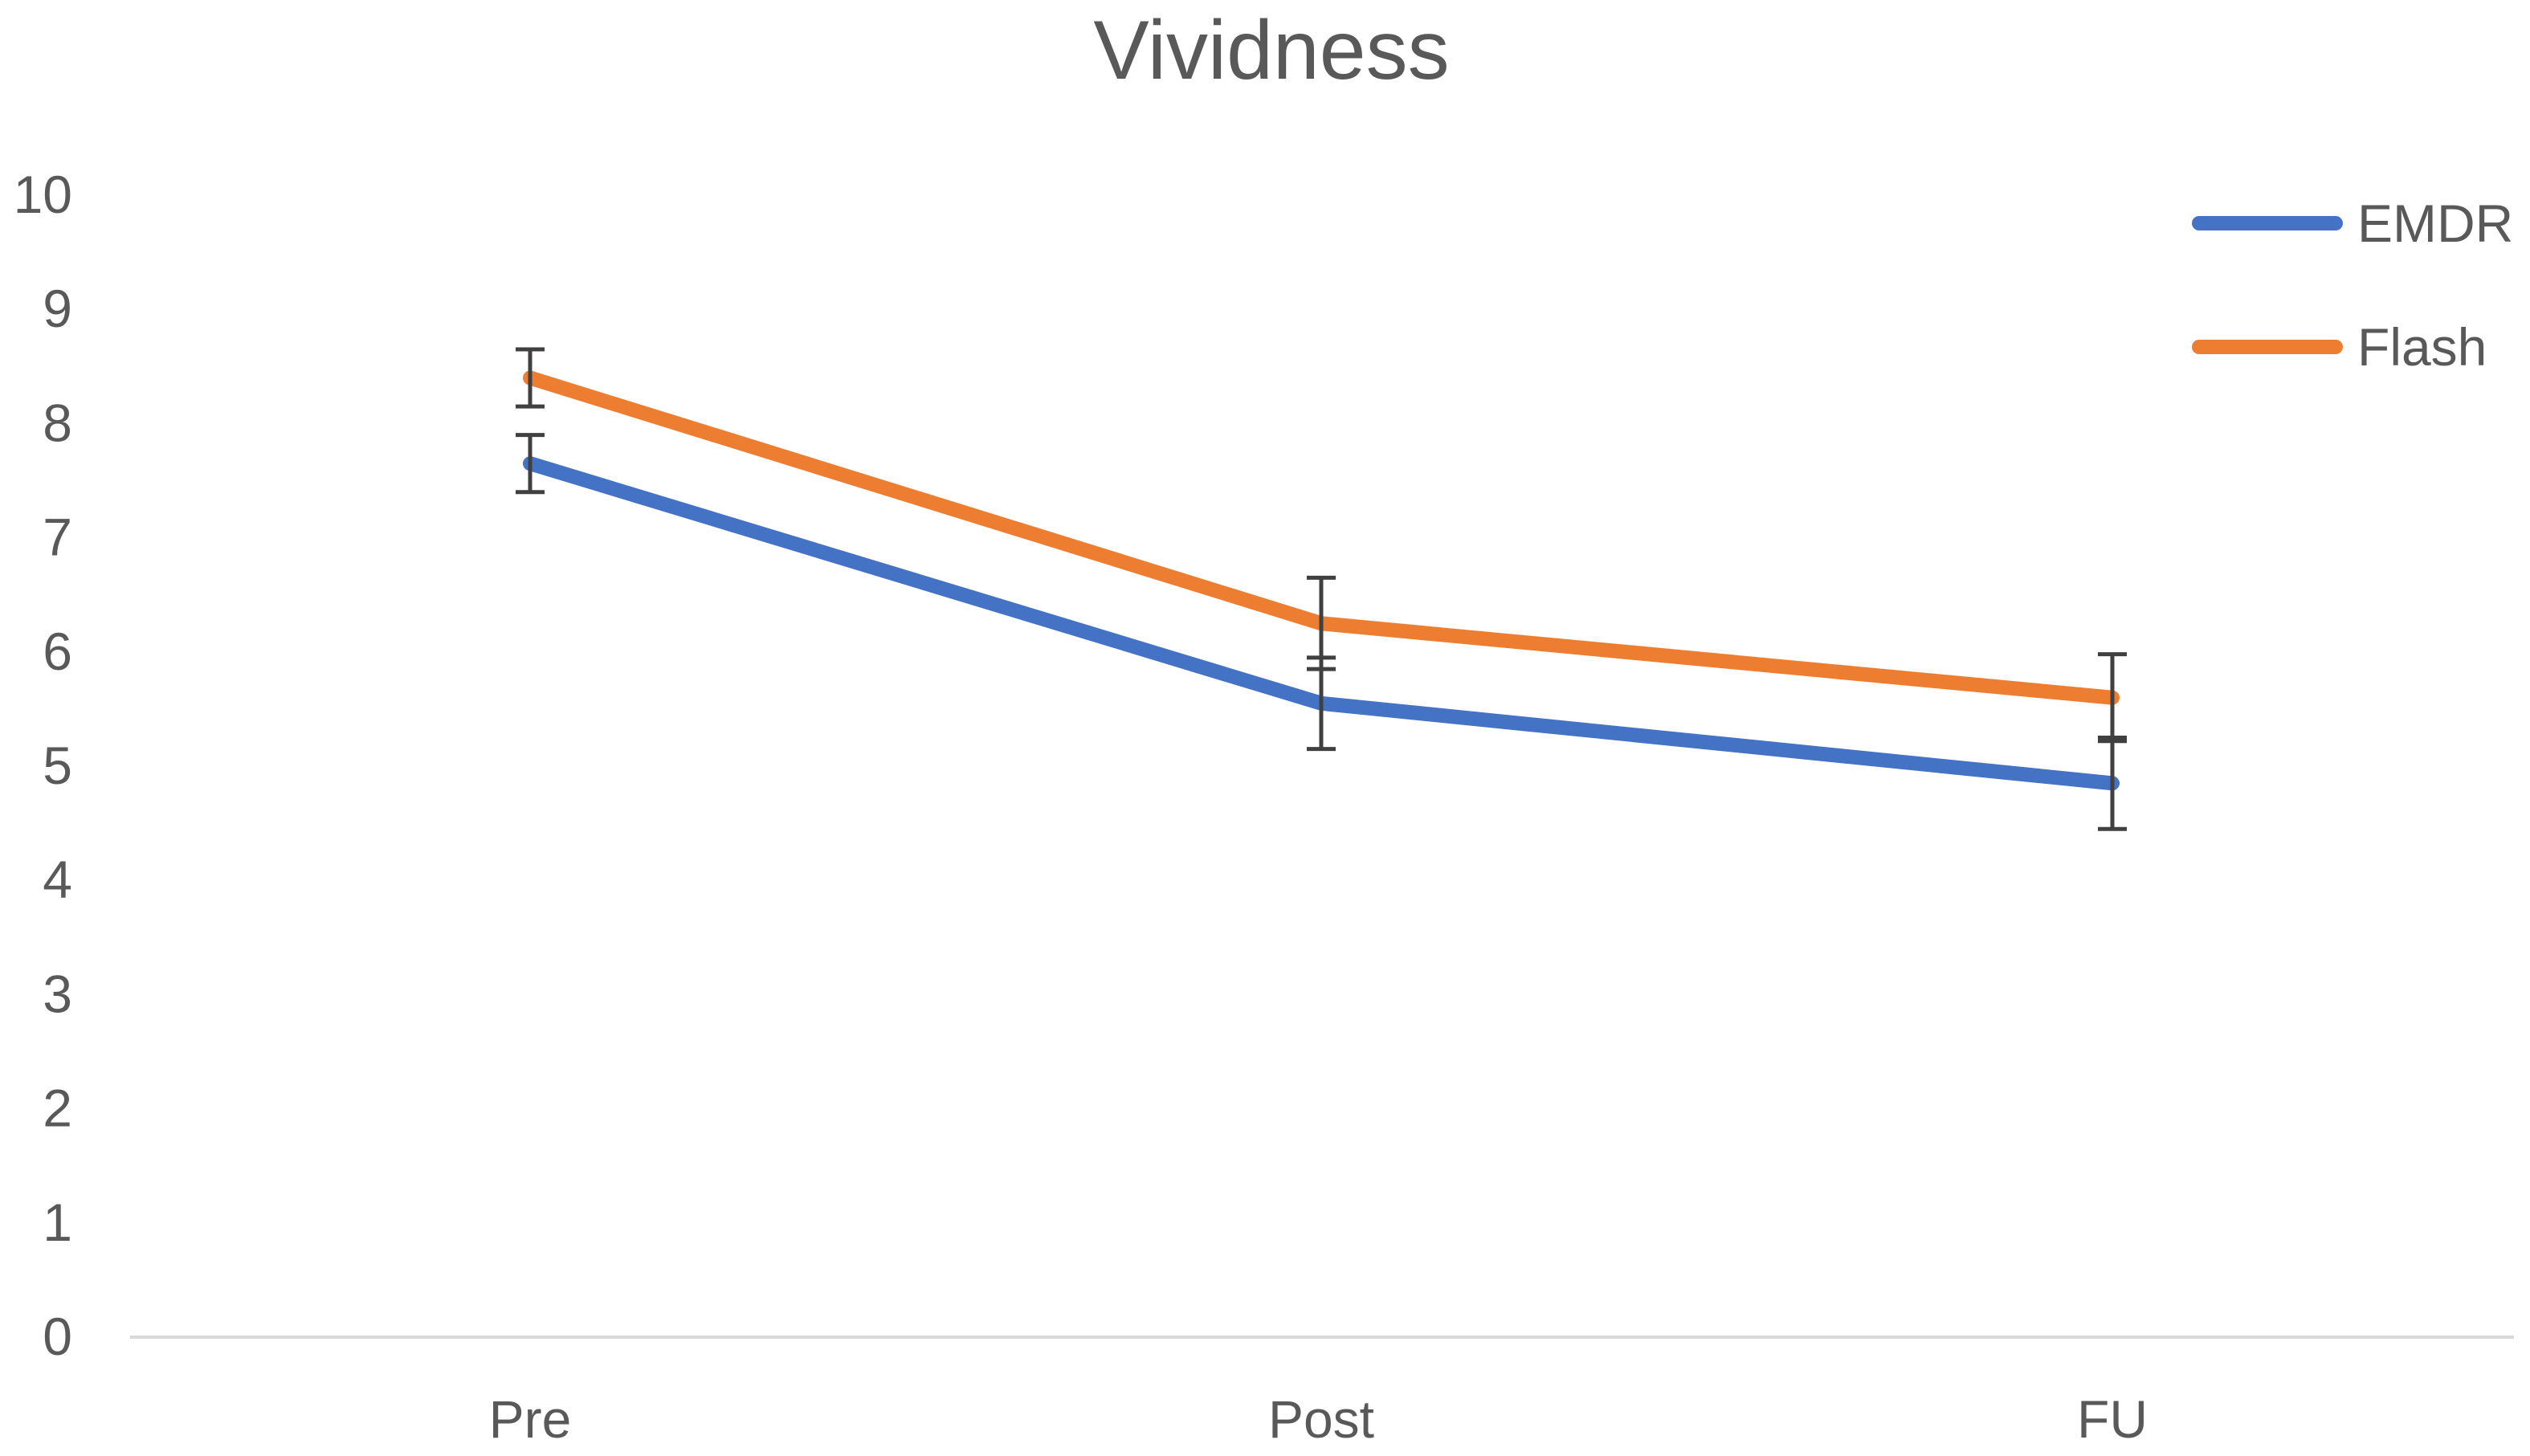 The width and height of the screenshot is (2530, 1456). Describe the element at coordinates (2352, 223) in the screenshot. I see `legend-item-emdr: EMDR` at that location.